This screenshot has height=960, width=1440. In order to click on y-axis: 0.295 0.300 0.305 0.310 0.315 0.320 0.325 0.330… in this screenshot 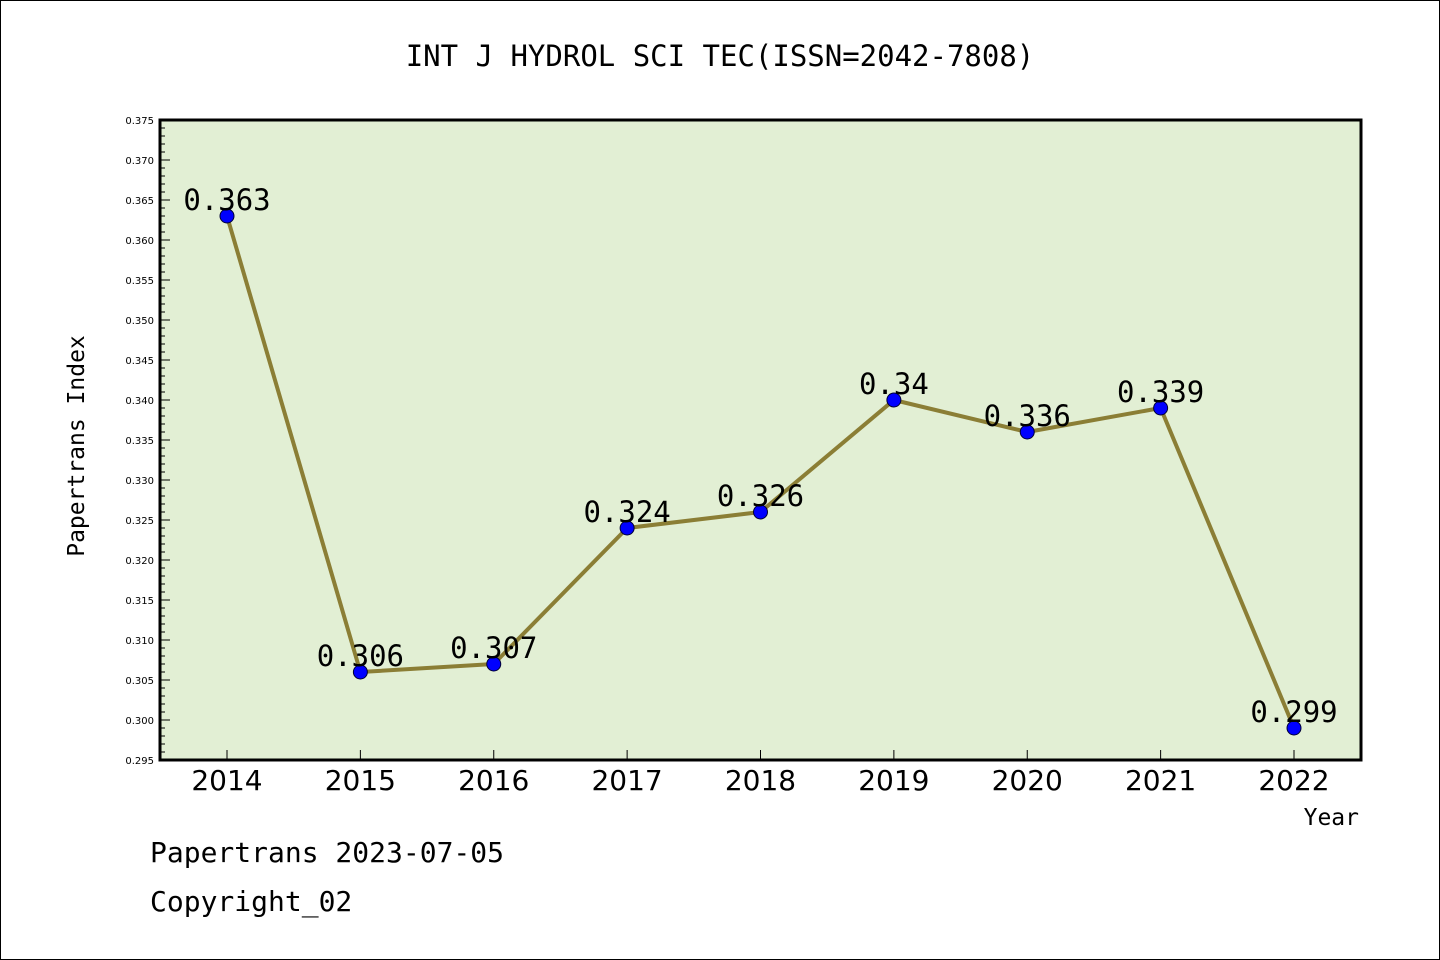, I will do `click(147, 441)`.